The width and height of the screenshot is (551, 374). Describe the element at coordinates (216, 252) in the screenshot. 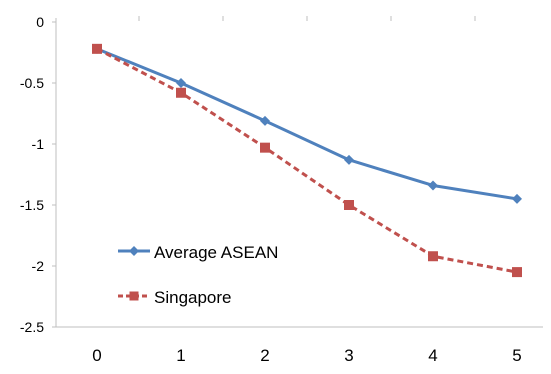

I see `legend-label-average-asean: Average ASEAN` at that location.